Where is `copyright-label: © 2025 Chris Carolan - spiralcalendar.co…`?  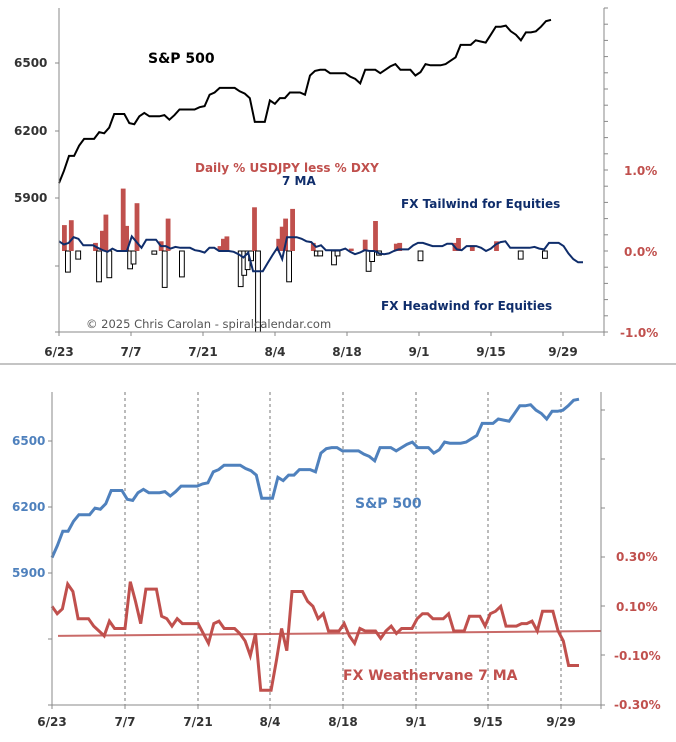 copyright-label: © 2025 Chris Carolan - spiralcalendar.co… is located at coordinates (208, 324).